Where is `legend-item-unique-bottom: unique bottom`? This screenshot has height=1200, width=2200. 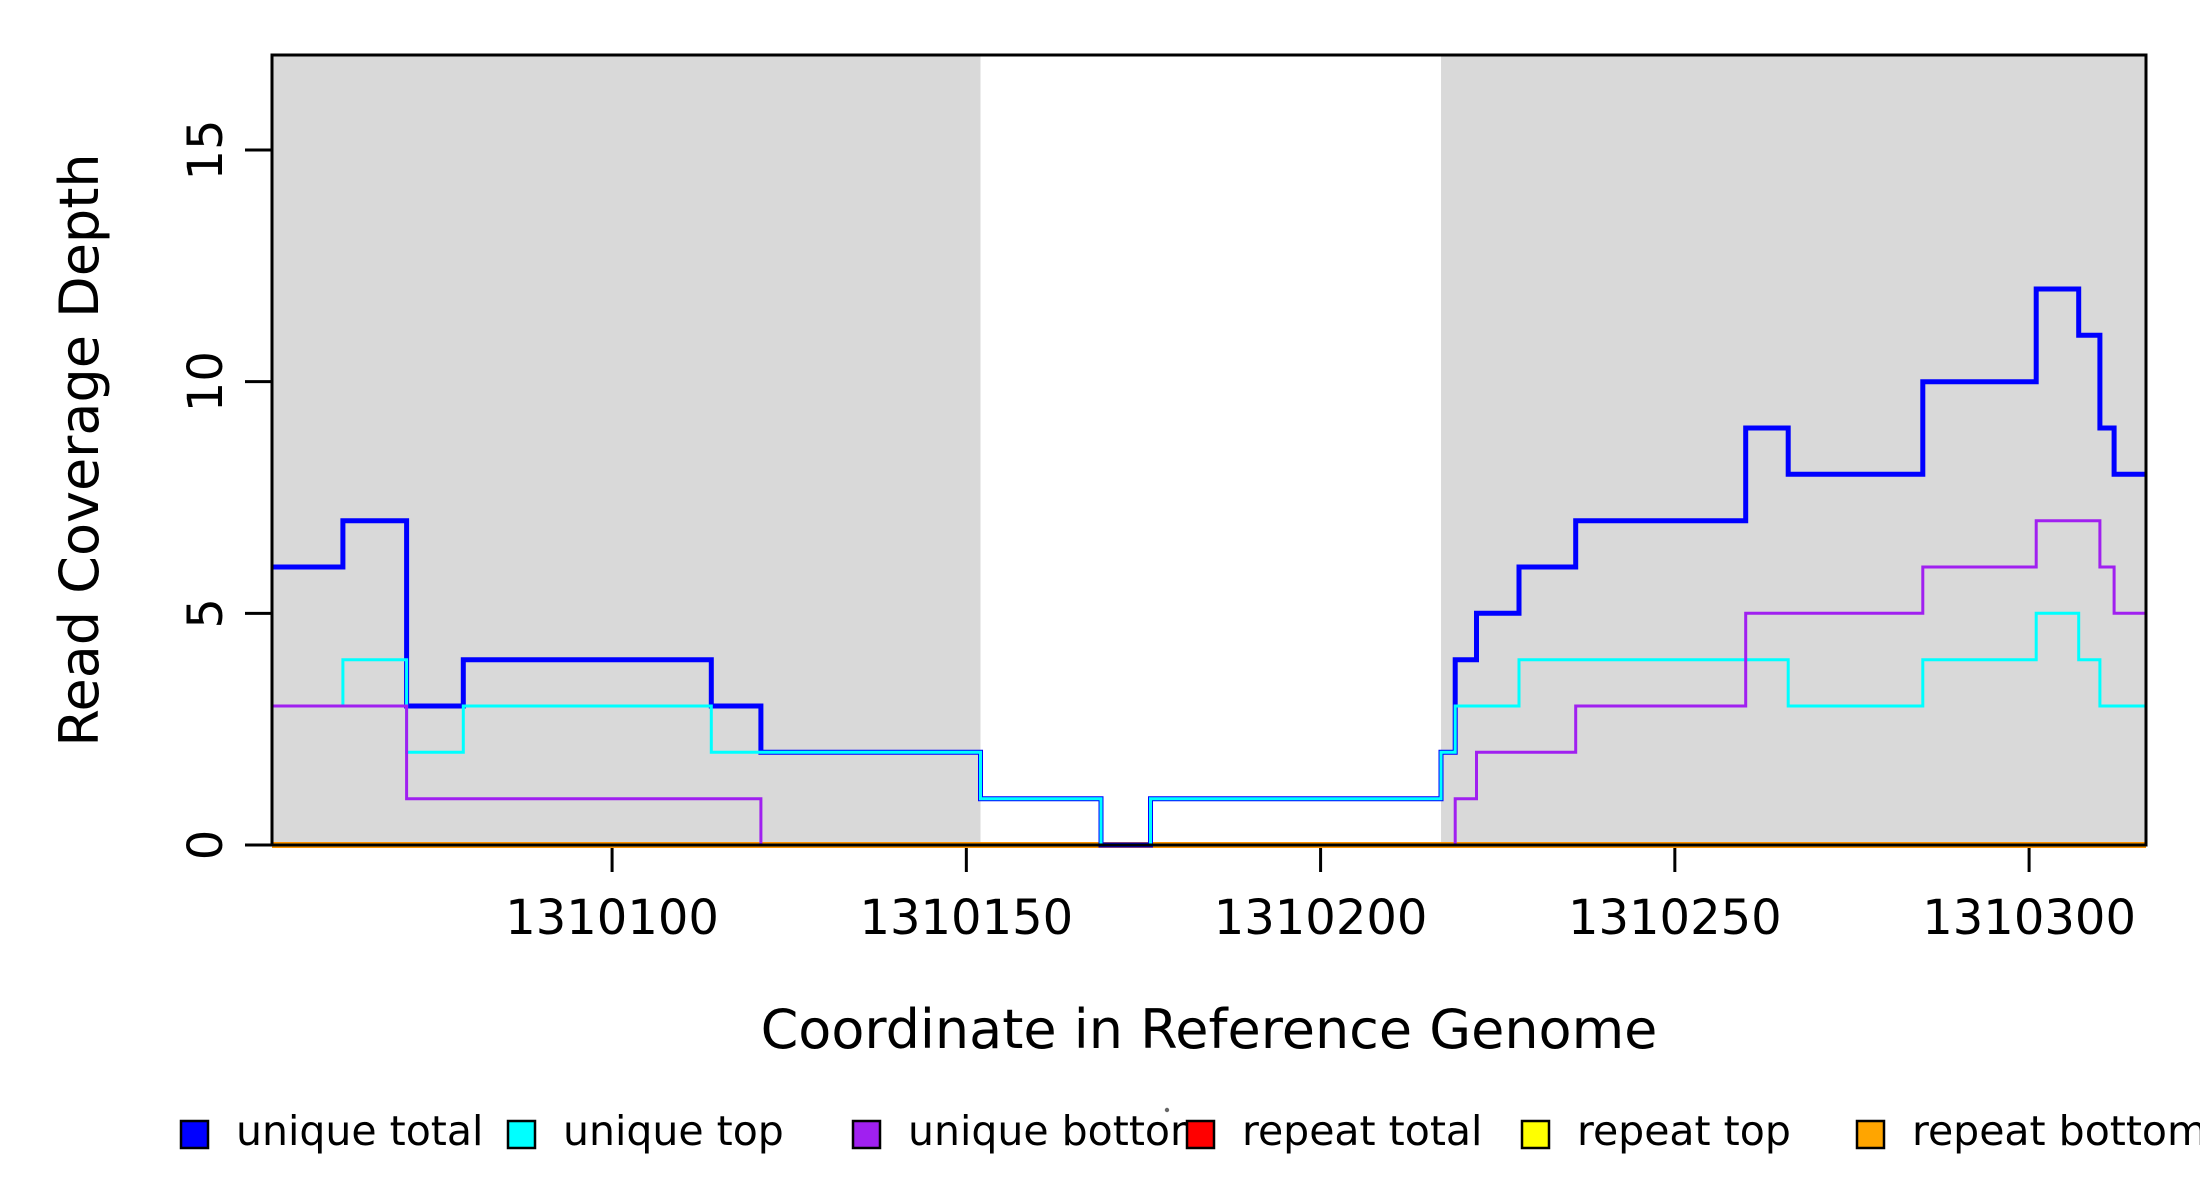
legend-item-unique-bottom: unique bottom is located at coordinates (1030, 1131).